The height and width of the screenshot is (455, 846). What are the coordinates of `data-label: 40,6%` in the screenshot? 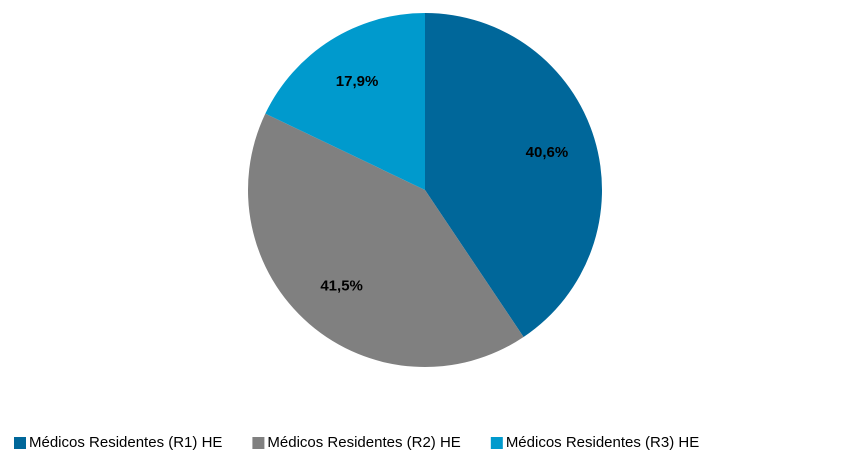 It's located at (547, 152).